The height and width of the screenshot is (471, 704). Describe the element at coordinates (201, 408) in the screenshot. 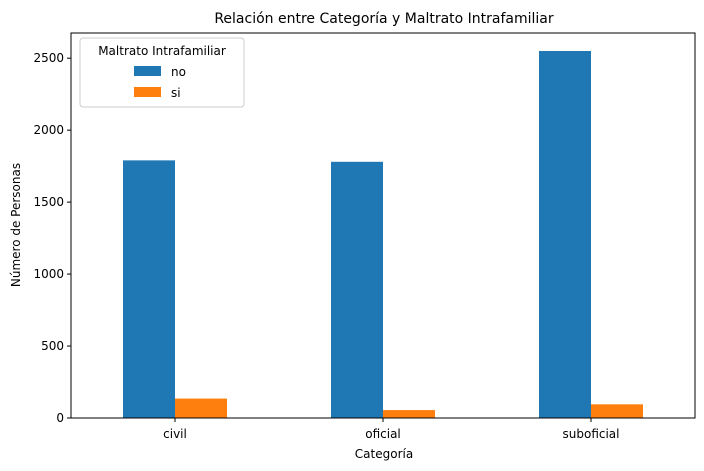

I see `bar-si-civil` at that location.